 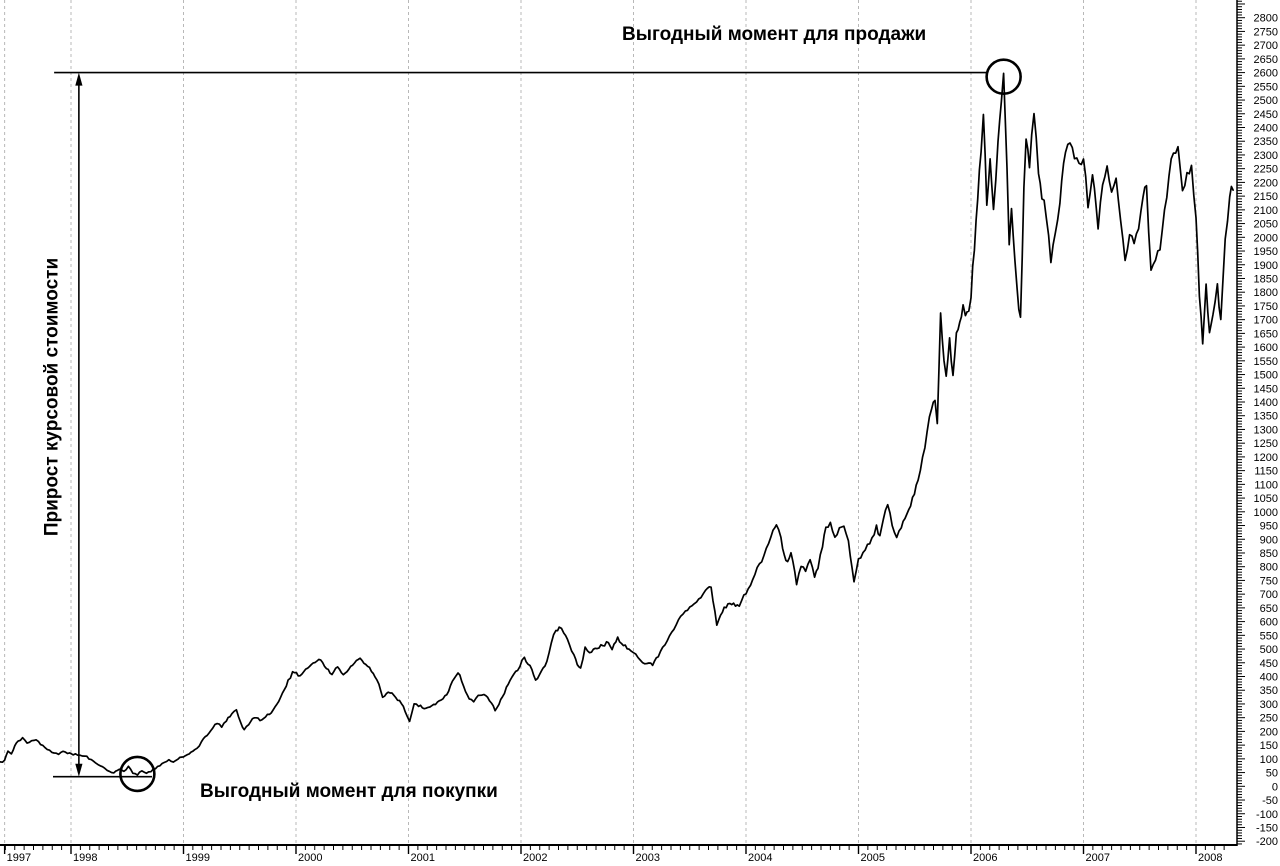 What do you see at coordinates (1269, 581) in the screenshot?
I see `axis-tick-label: 750` at bounding box center [1269, 581].